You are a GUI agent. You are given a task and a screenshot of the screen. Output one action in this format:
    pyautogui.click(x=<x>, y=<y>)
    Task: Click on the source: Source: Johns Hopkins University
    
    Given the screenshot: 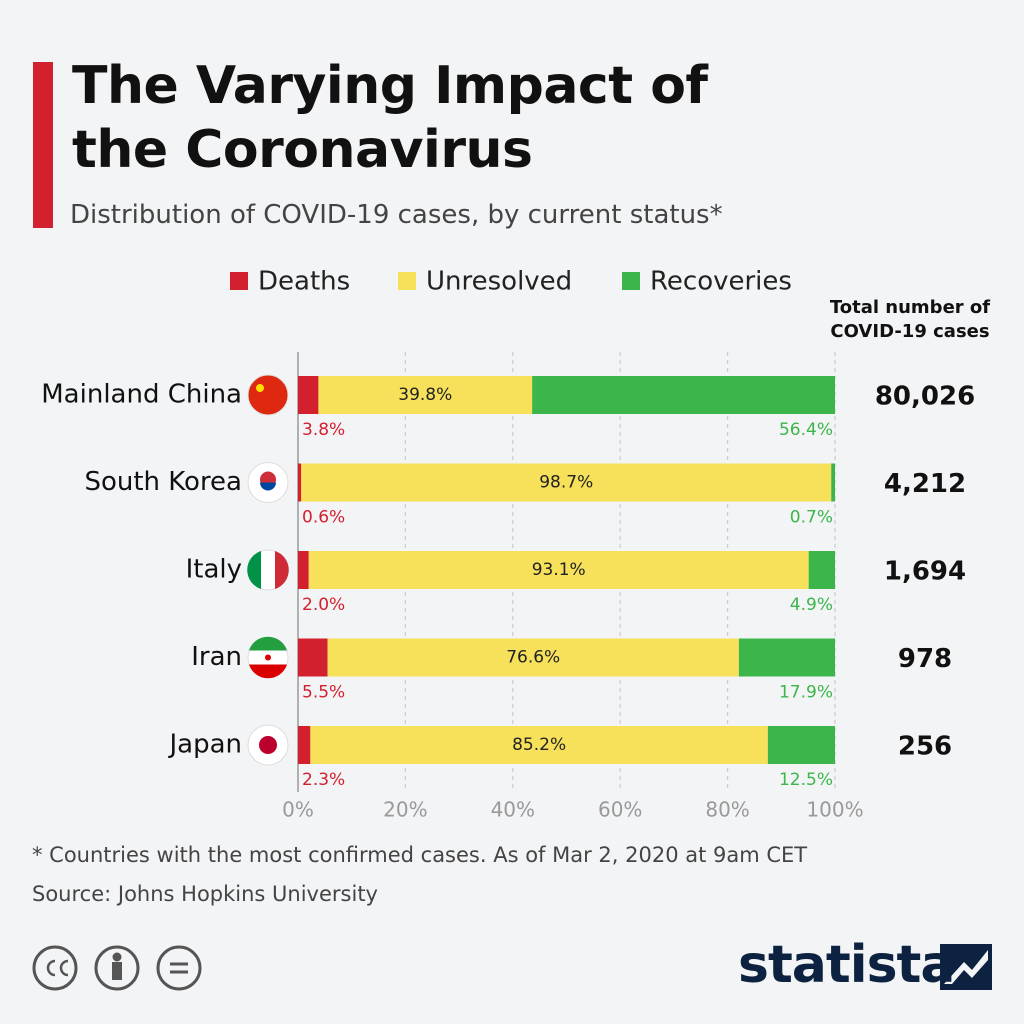 What is the action you would take?
    pyautogui.click(x=205, y=894)
    